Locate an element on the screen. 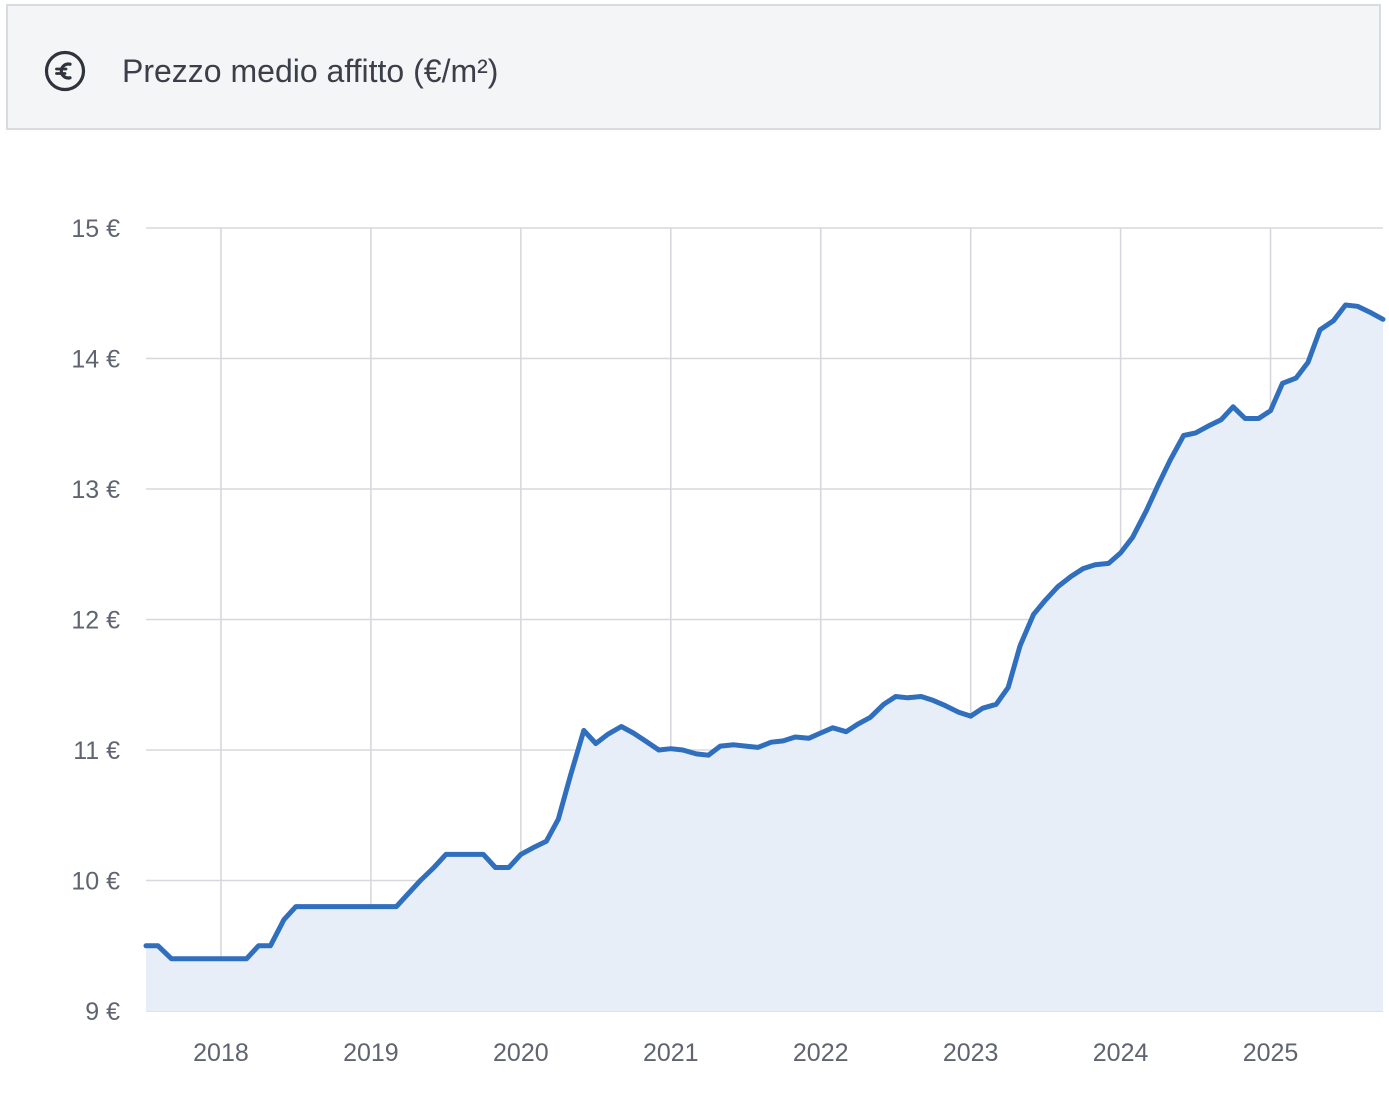  y-tick-label: 11 € is located at coordinates (96, 751).